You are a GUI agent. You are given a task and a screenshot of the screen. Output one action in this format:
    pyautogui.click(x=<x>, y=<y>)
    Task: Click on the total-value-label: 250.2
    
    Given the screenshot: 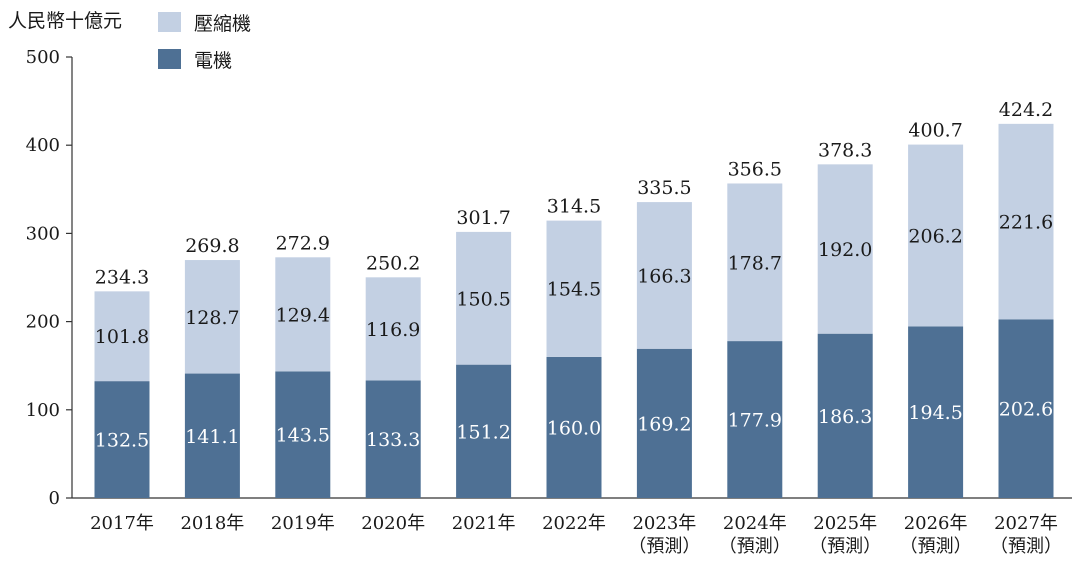 What is the action you would take?
    pyautogui.click(x=393, y=263)
    